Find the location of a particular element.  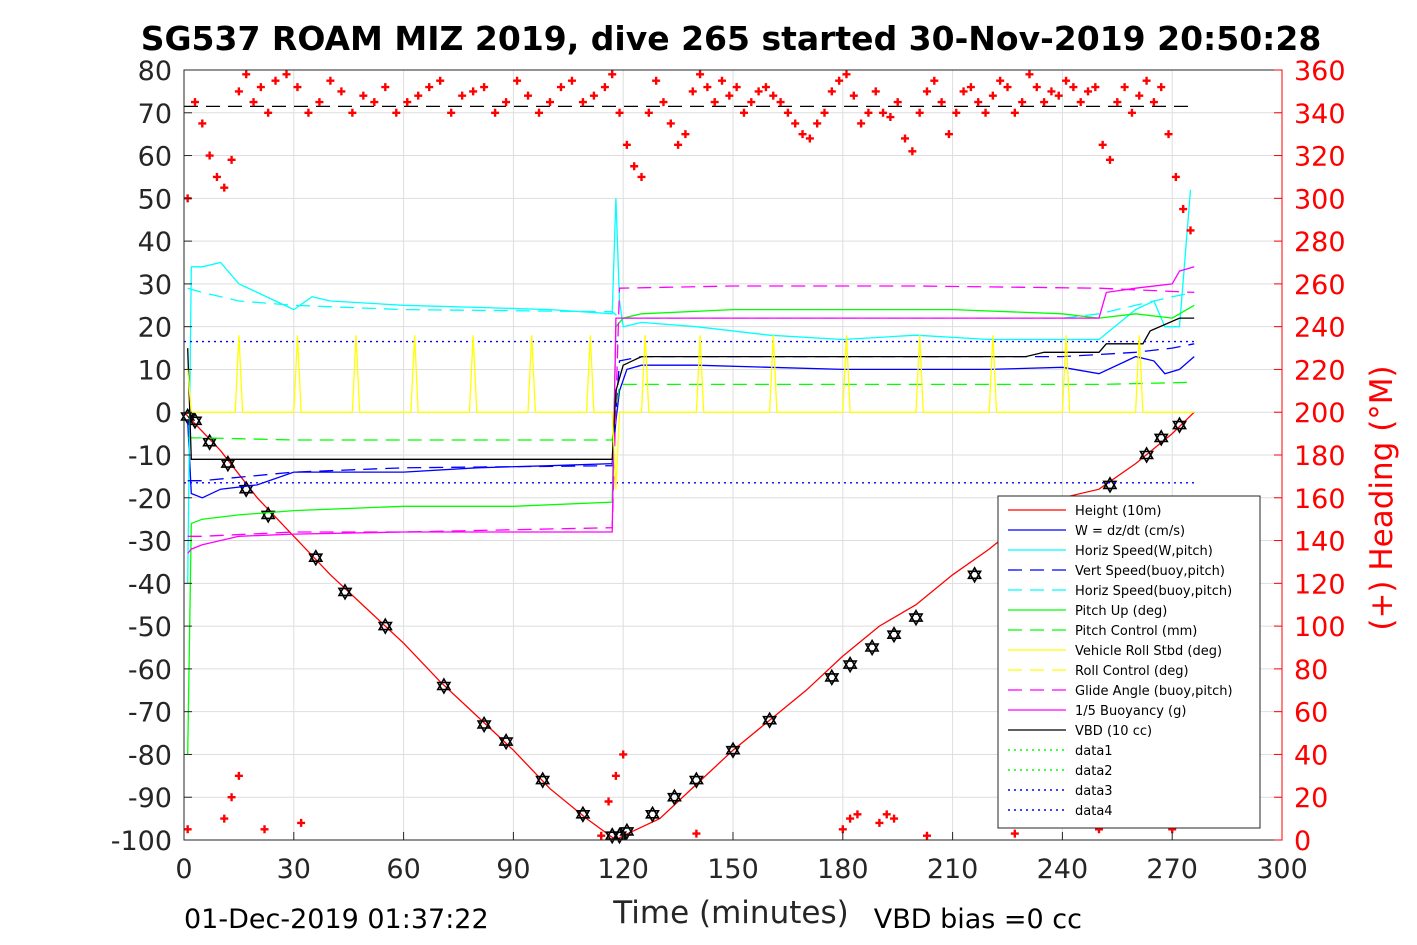

y-right-tick-label: 20 is located at coordinates (1311, 798).